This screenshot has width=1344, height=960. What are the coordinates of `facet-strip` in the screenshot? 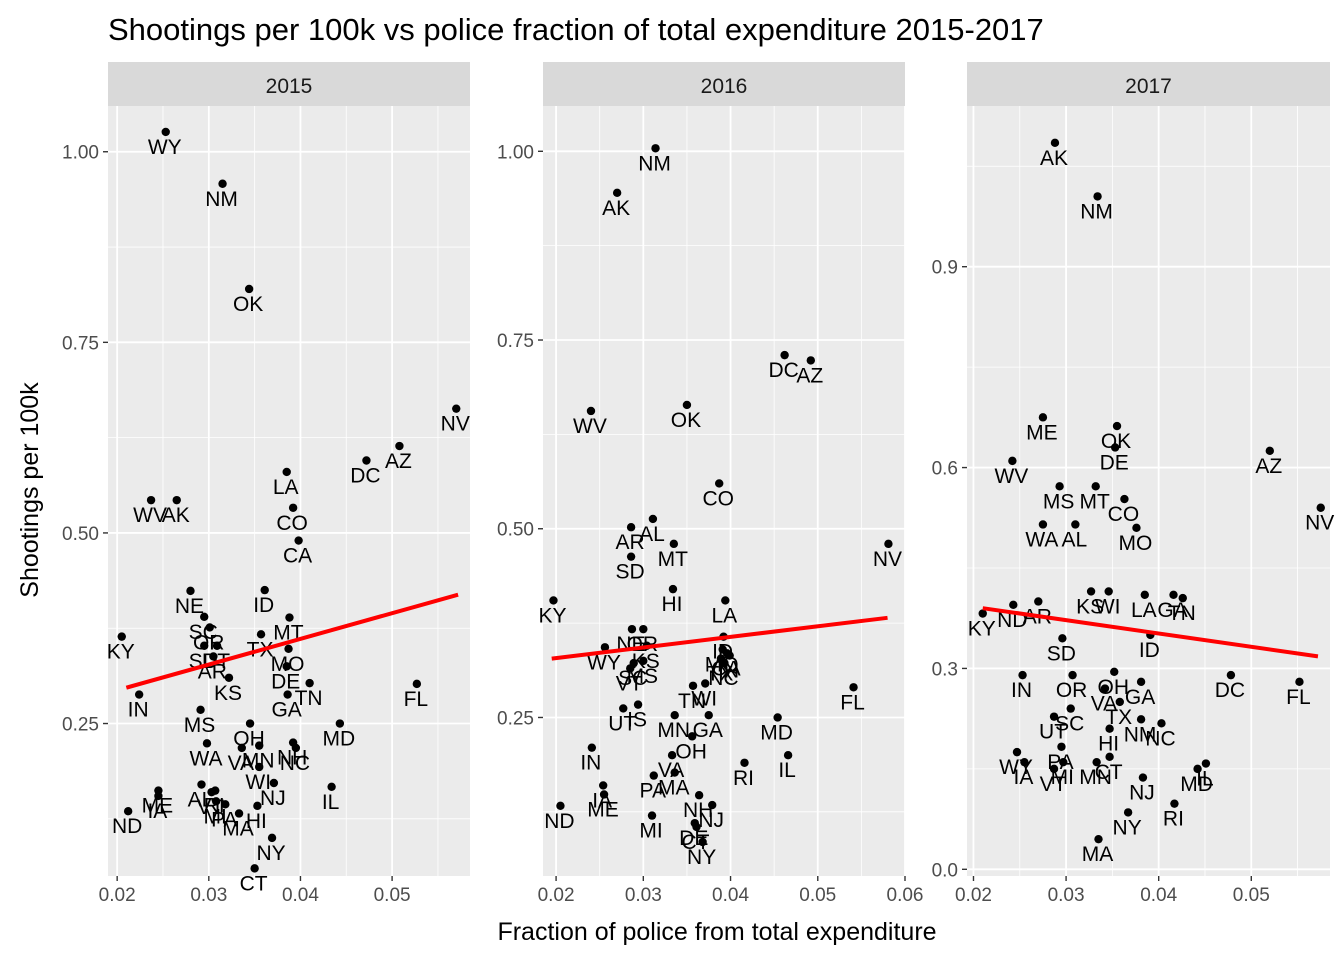 It's located at (1148, 84).